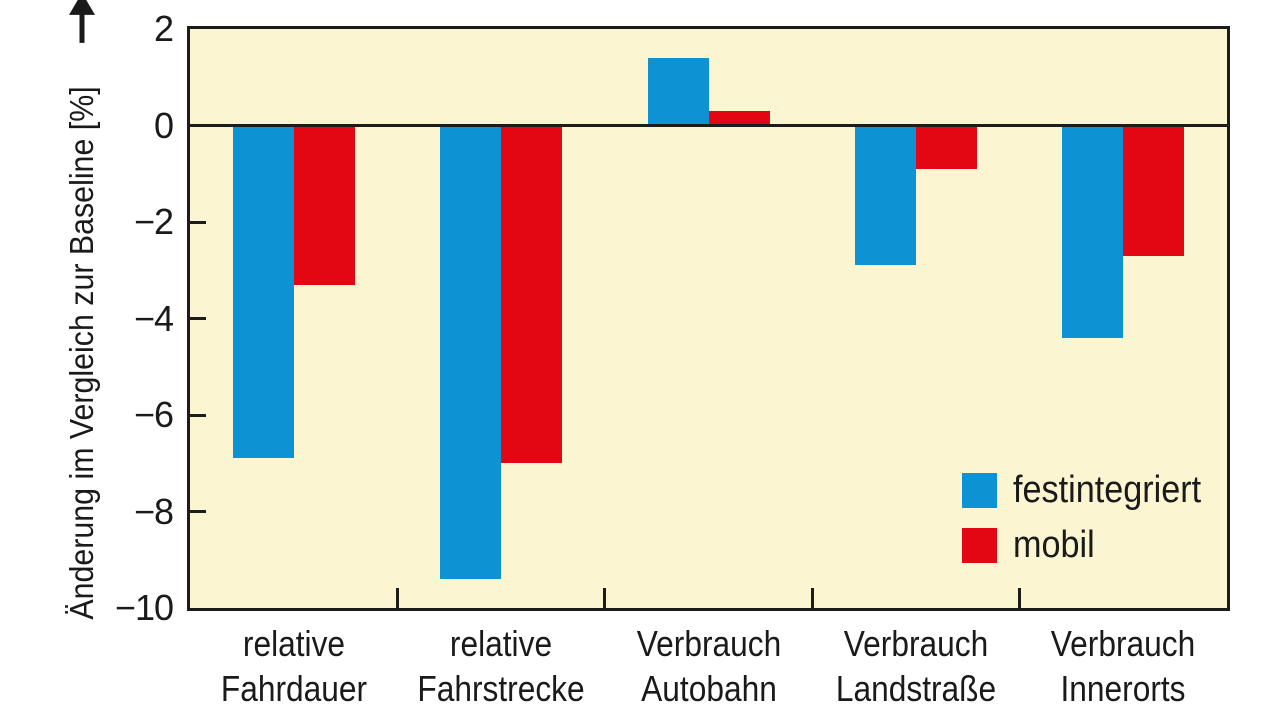  I want to click on legend: festintegriert mobil, so click(1092, 517).